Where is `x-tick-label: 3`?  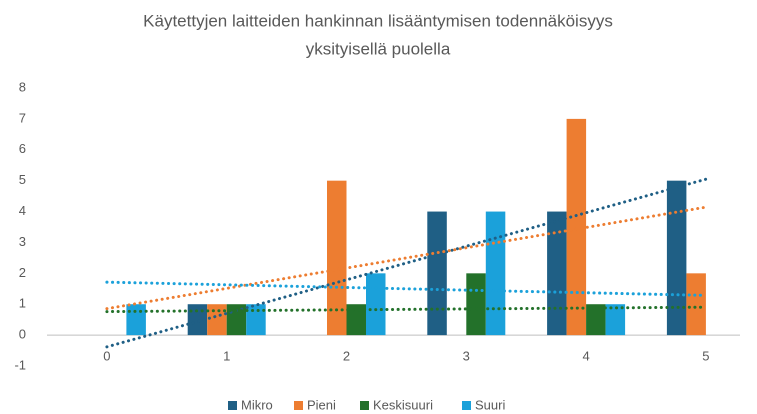
x-tick-label: 3 is located at coordinates (466, 355).